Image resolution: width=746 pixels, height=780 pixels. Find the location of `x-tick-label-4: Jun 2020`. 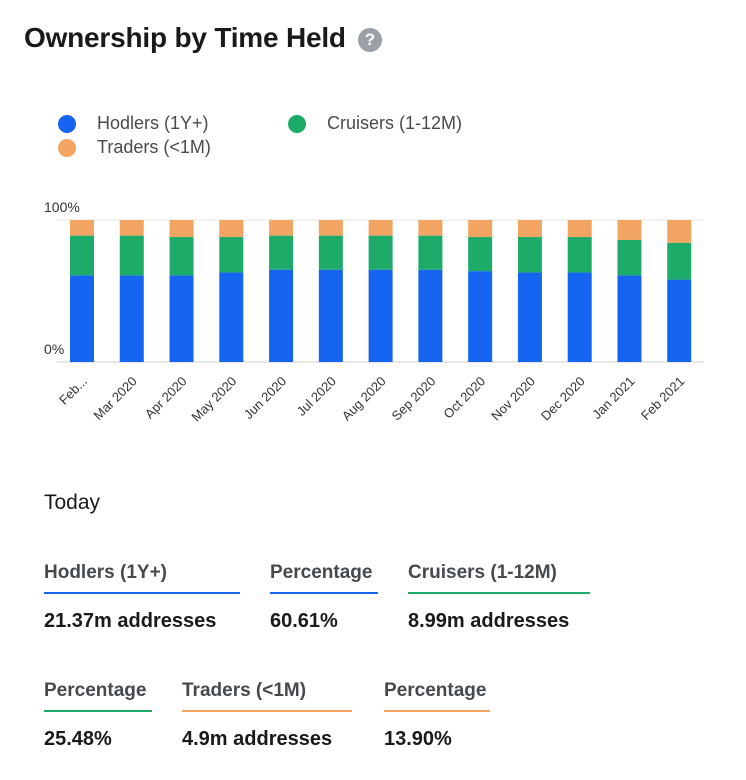

x-tick-label-4: Jun 2020 is located at coordinates (265, 398).